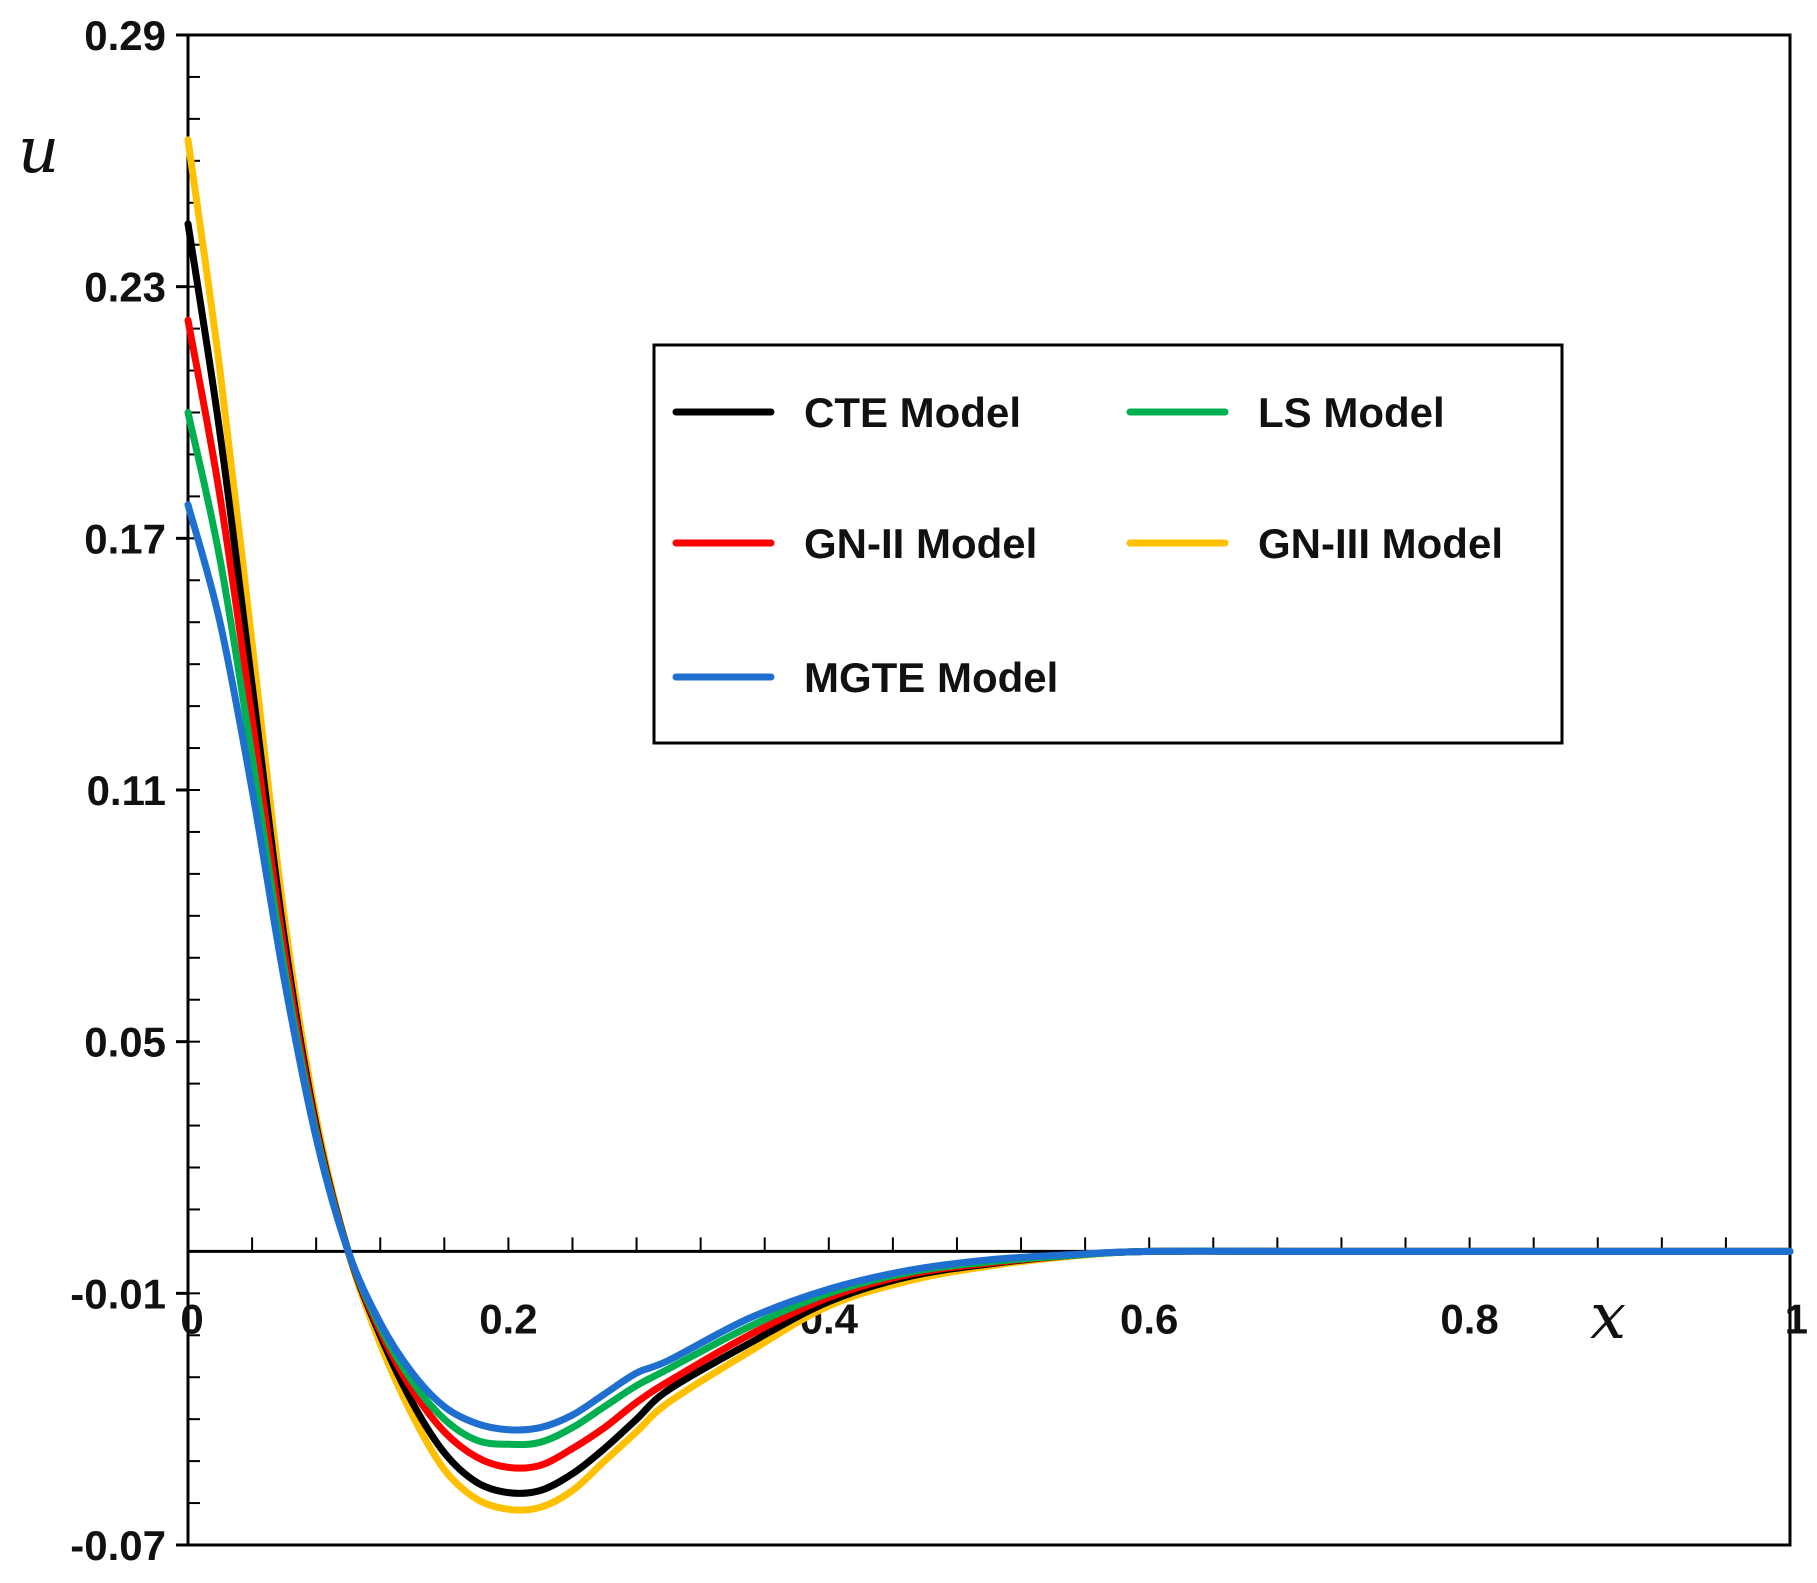  I want to click on legend-box, so click(1108, 544).